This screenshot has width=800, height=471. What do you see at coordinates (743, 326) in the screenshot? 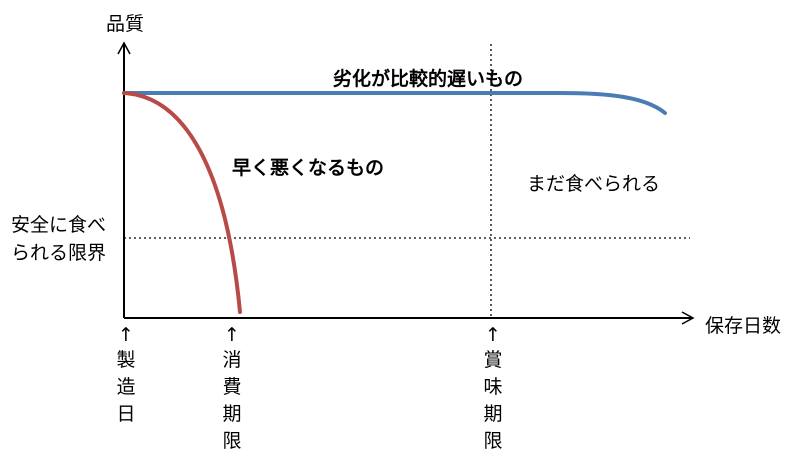
I see `x-axis-label: 保存日数` at bounding box center [743, 326].